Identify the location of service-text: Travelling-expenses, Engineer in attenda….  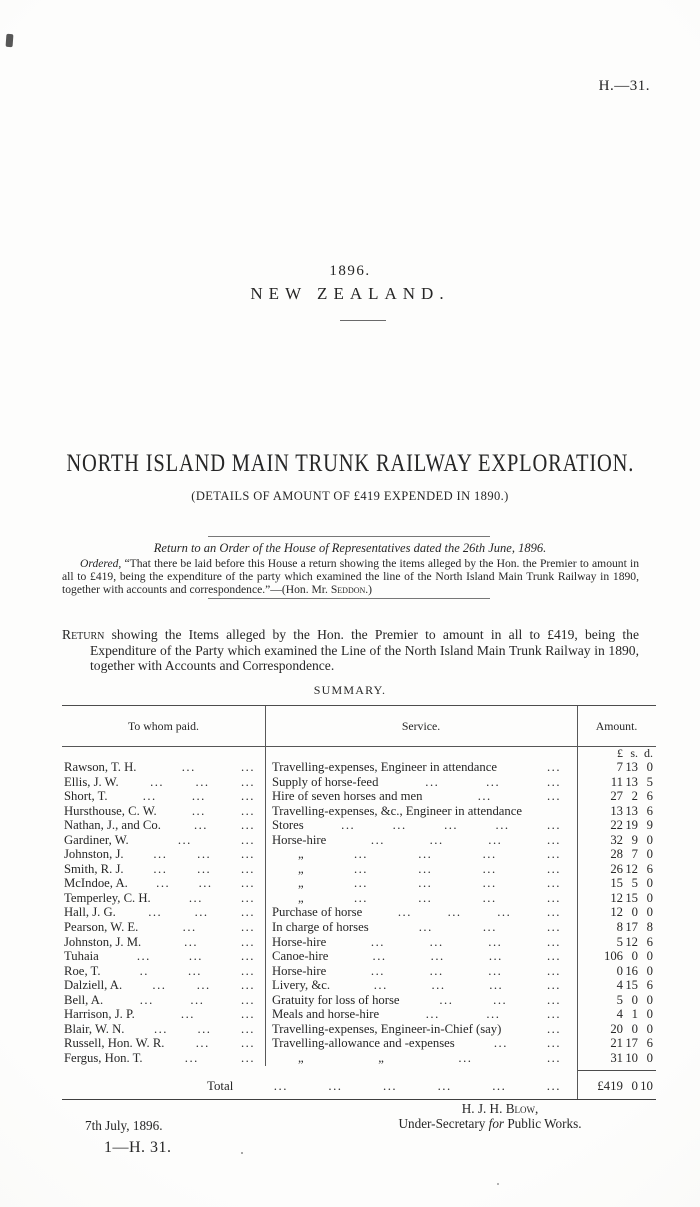
(385, 767).